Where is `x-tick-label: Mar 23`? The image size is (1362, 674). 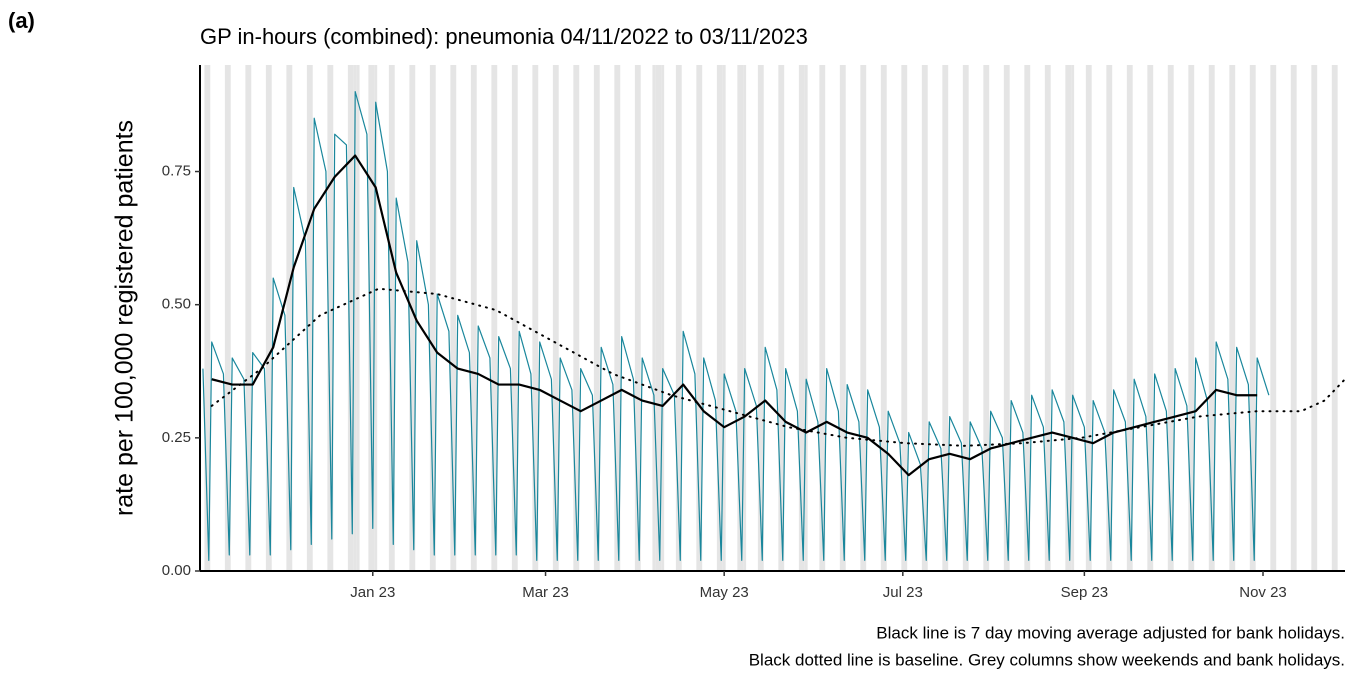 x-tick-label: Mar 23 is located at coordinates (545, 592).